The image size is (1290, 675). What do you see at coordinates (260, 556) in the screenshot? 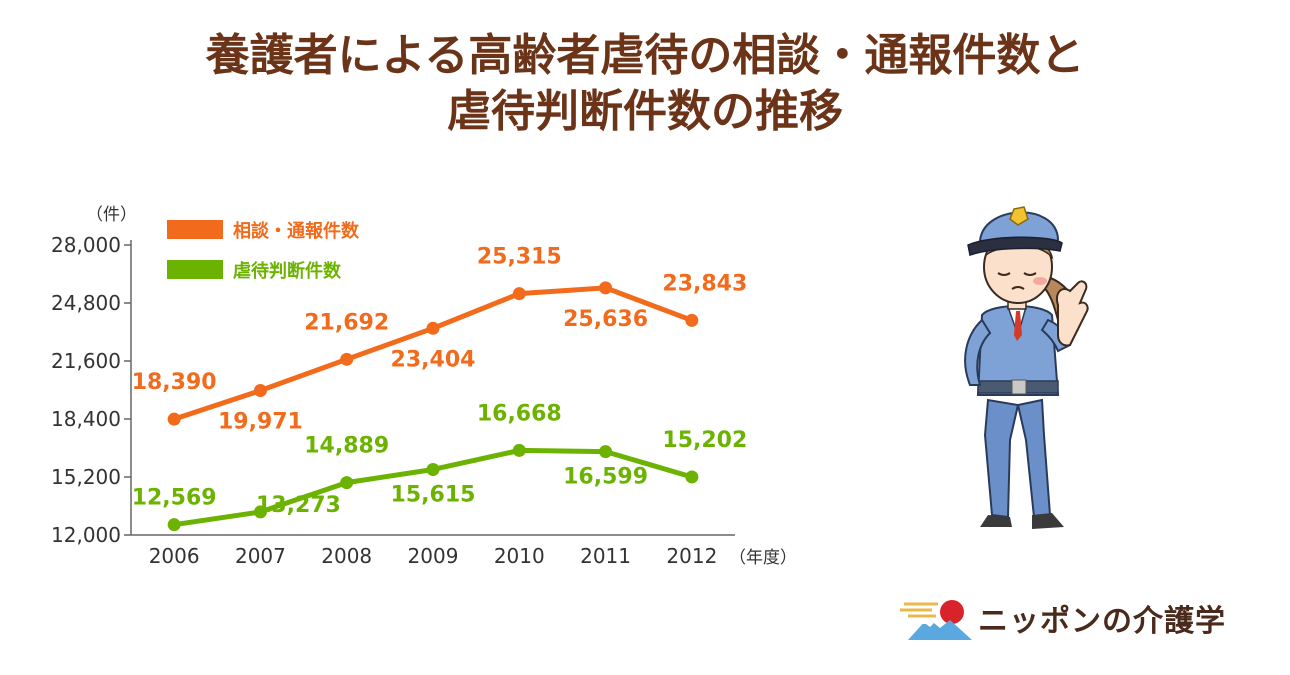
I see `x-tick-label: 2007` at bounding box center [260, 556].